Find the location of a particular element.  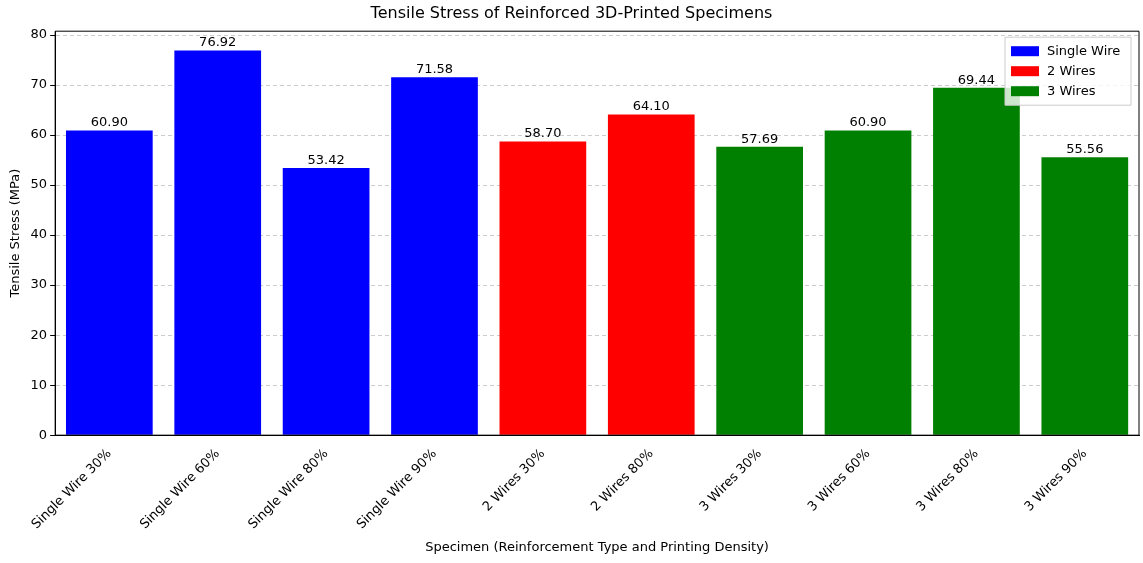

y-tick-label: 0 is located at coordinates (43, 434).